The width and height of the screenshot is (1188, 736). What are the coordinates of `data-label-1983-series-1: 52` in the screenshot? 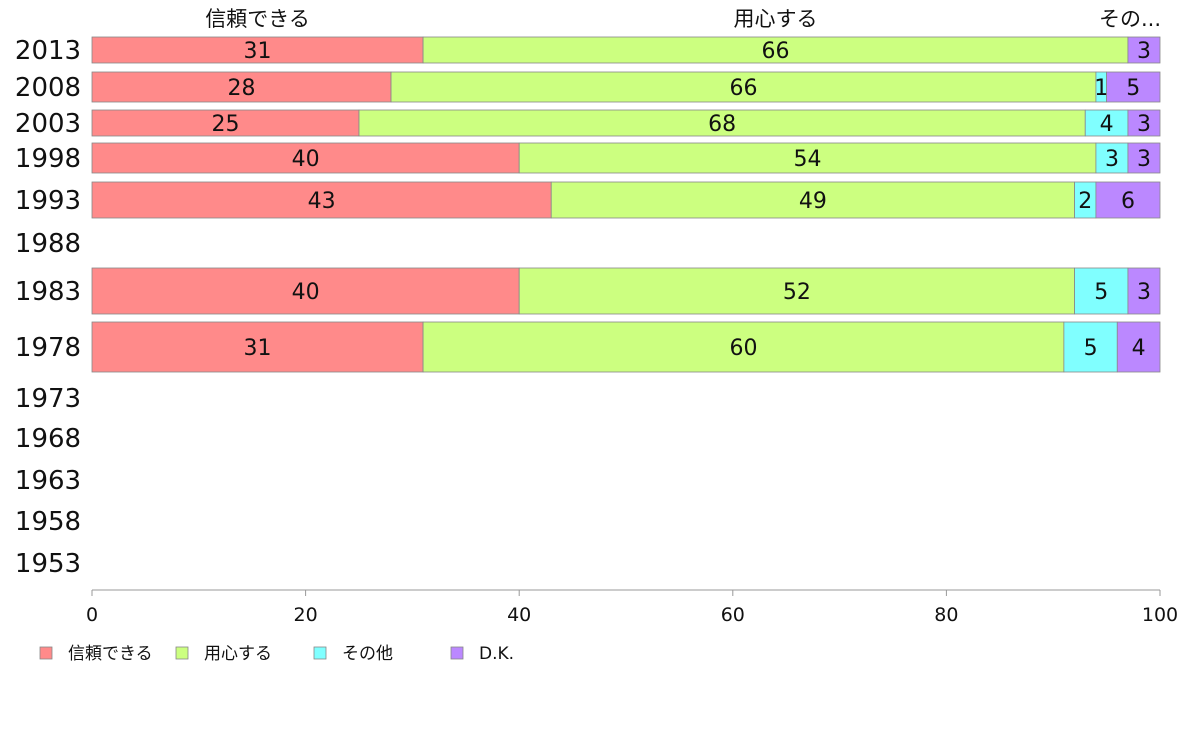 It's located at (797, 292).